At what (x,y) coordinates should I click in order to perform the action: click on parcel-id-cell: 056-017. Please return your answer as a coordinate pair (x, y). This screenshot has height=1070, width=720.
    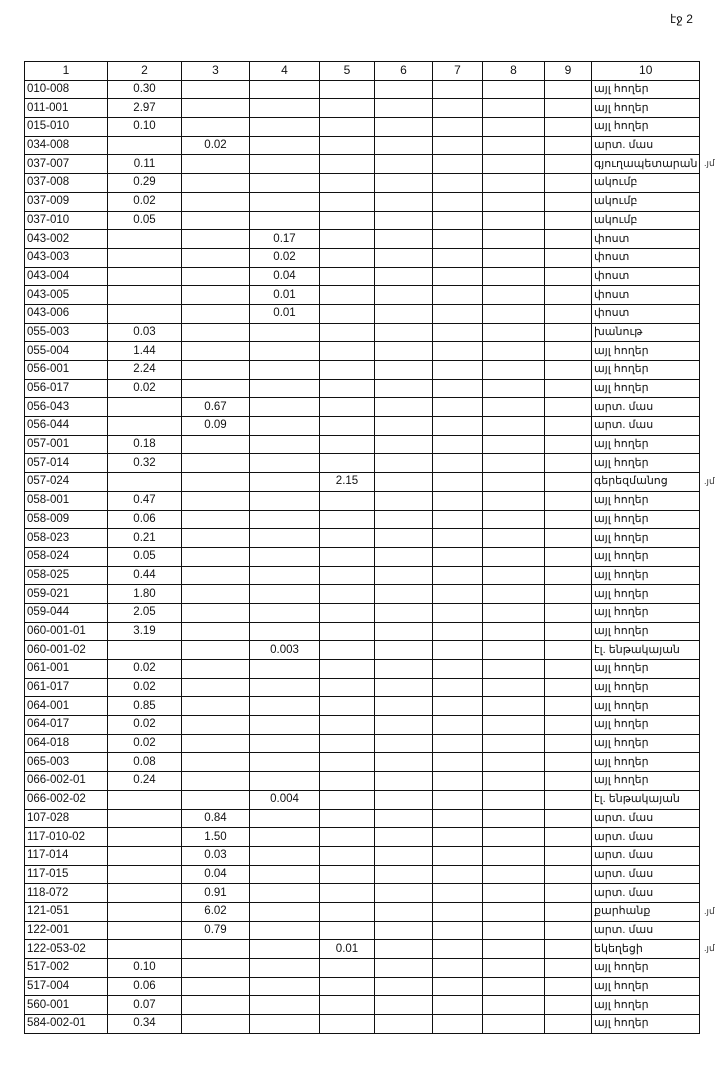
    Looking at the image, I should click on (66, 388).